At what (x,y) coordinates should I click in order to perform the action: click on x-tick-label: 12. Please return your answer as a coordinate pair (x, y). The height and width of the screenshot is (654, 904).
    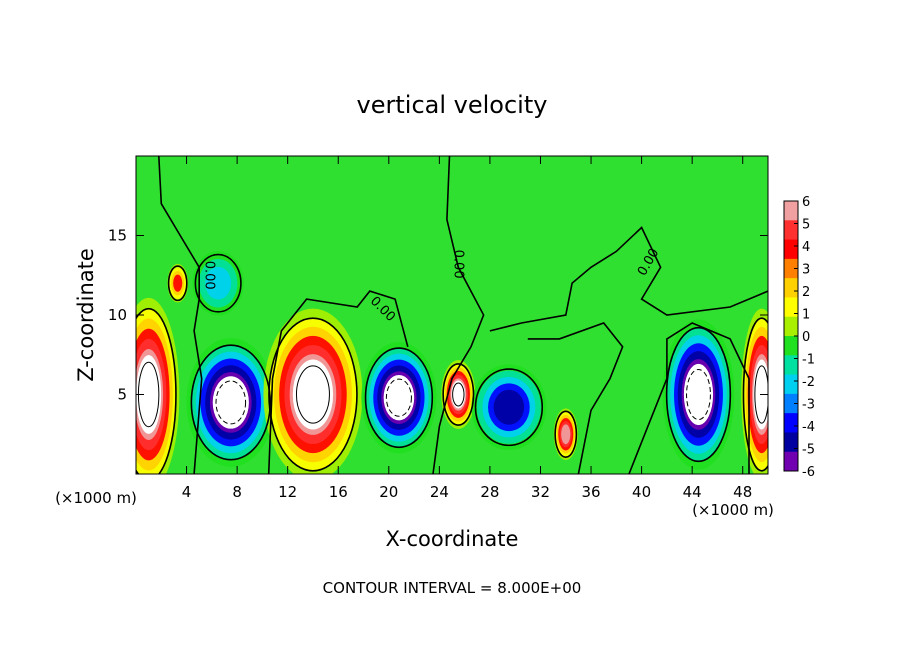
    Looking at the image, I should click on (287, 492).